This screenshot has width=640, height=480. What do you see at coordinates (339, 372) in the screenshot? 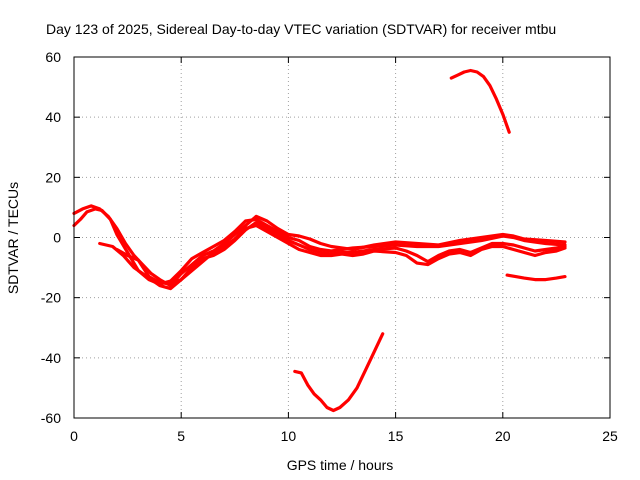
I see `series-track-low` at bounding box center [339, 372].